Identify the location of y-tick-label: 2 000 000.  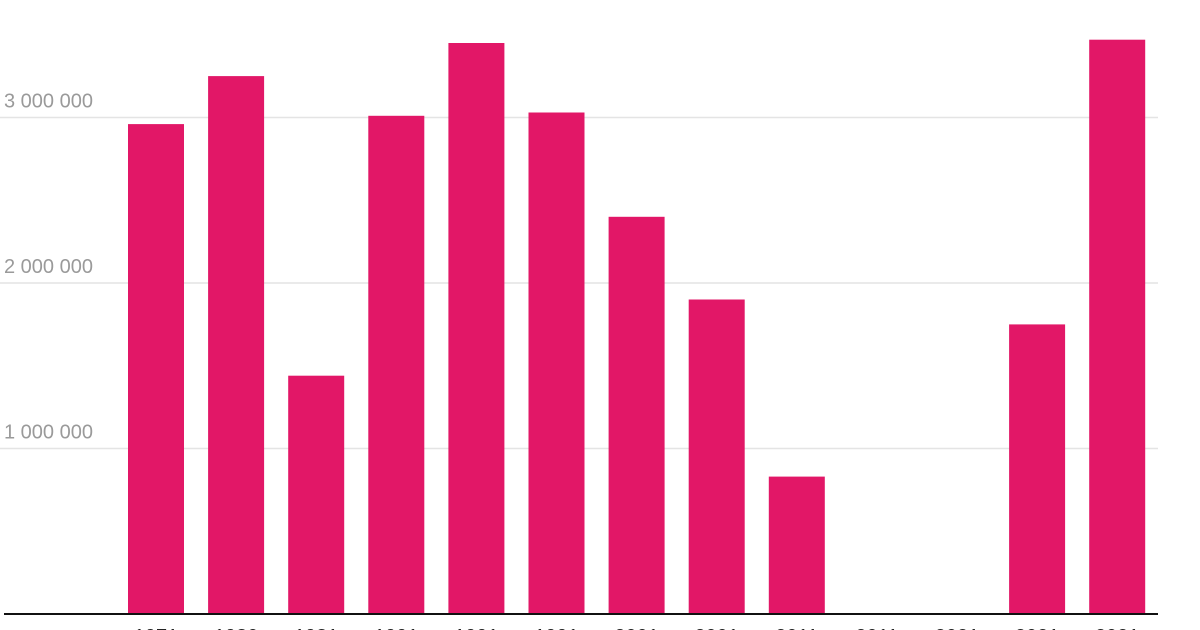
(48, 267).